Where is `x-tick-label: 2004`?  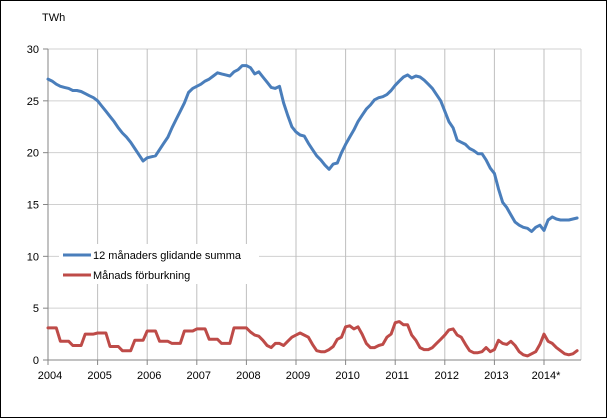
x-tick-label: 2004 is located at coordinates (50, 376).